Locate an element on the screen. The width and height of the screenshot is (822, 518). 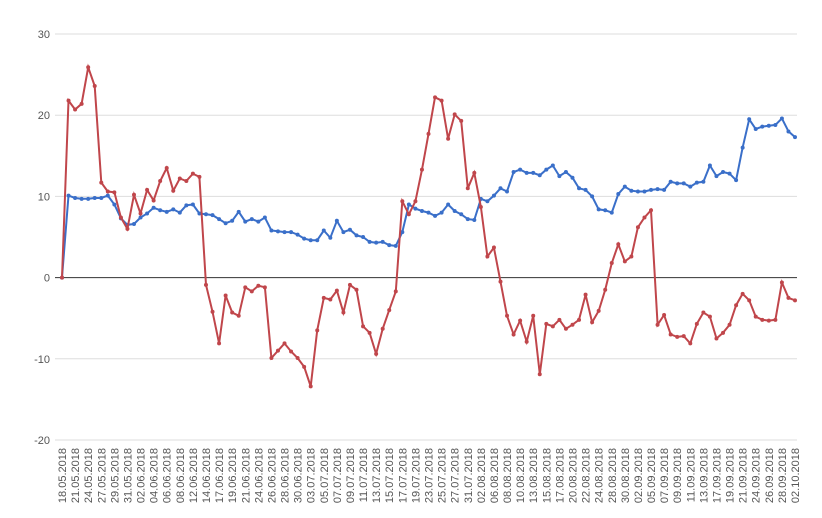
y-tick-label: 20 is located at coordinates (44, 116).